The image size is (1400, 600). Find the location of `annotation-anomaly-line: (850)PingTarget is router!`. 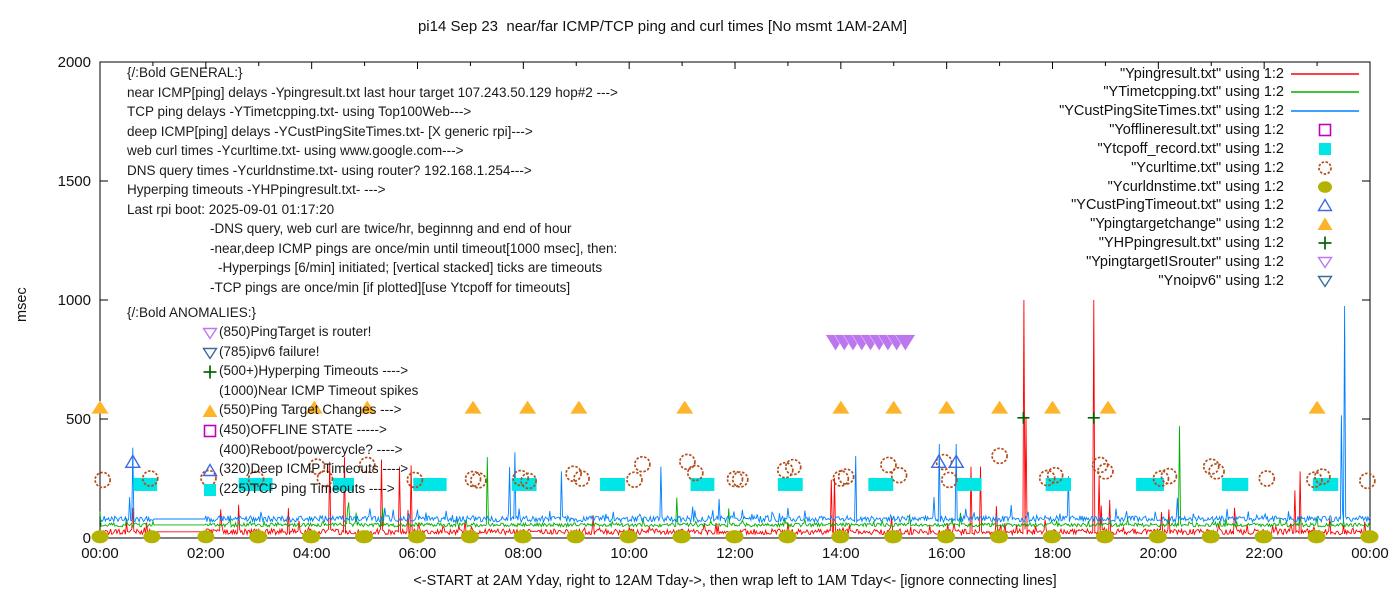

annotation-anomaly-line: (850)PingTarget is router! is located at coordinates (287, 332).